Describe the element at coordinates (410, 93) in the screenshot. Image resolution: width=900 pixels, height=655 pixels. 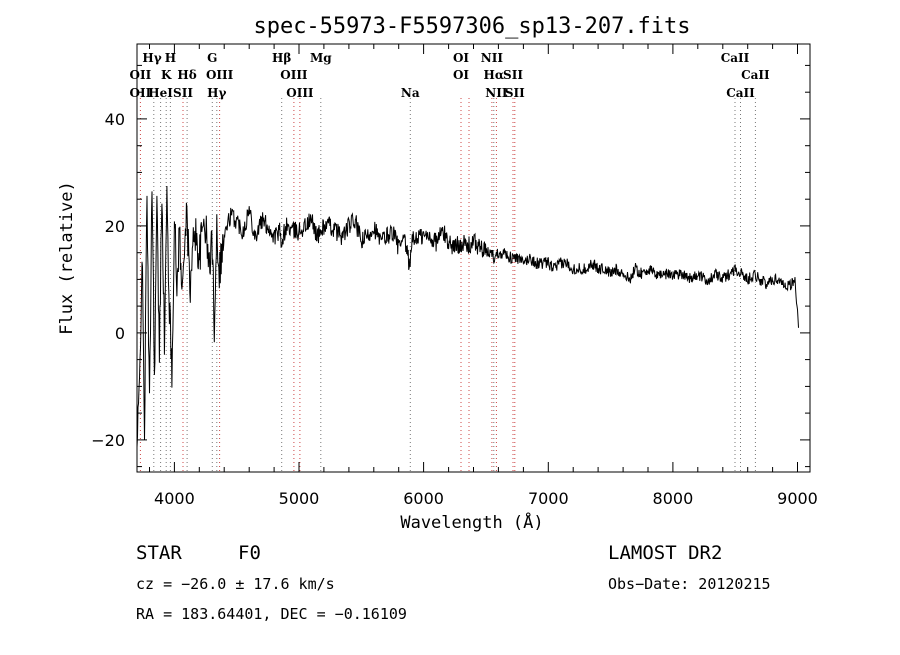
I see `line-label: Na` at that location.